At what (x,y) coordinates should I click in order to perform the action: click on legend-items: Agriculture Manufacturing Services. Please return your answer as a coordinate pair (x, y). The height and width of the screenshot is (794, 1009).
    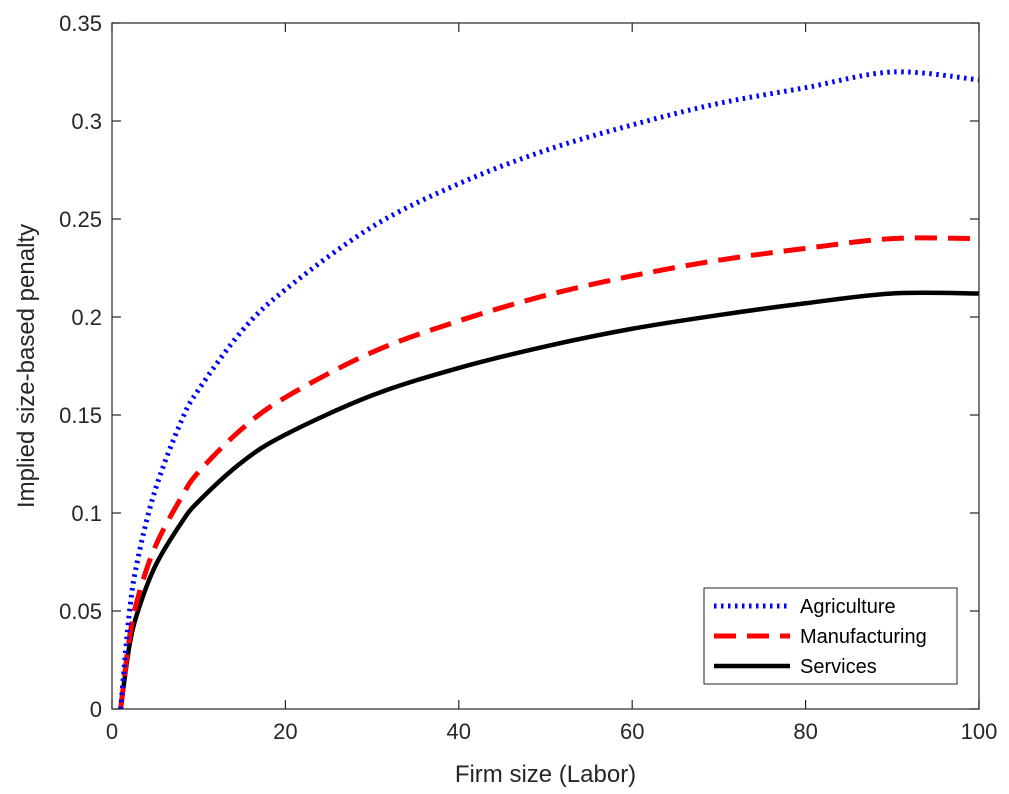
    Looking at the image, I should click on (820, 637).